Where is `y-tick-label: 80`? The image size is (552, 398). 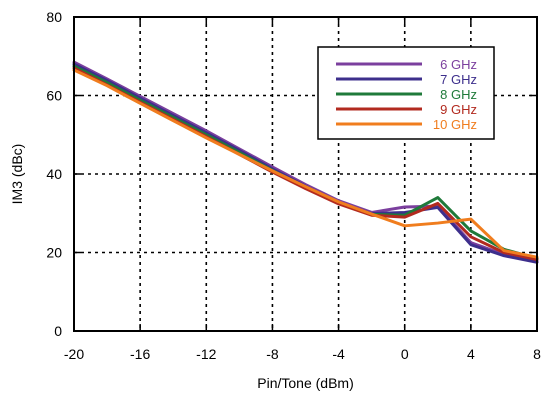 y-tick-label: 80 is located at coordinates (54, 17).